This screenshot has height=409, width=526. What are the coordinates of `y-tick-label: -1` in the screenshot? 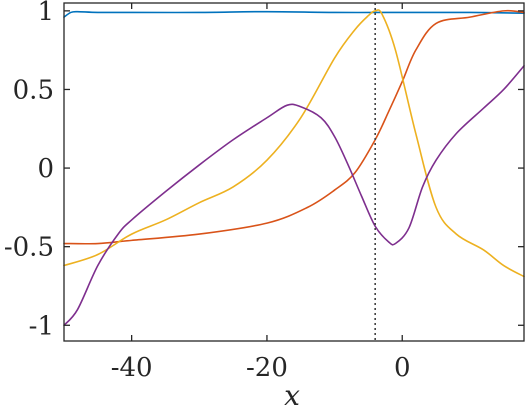 It's located at (41, 326).